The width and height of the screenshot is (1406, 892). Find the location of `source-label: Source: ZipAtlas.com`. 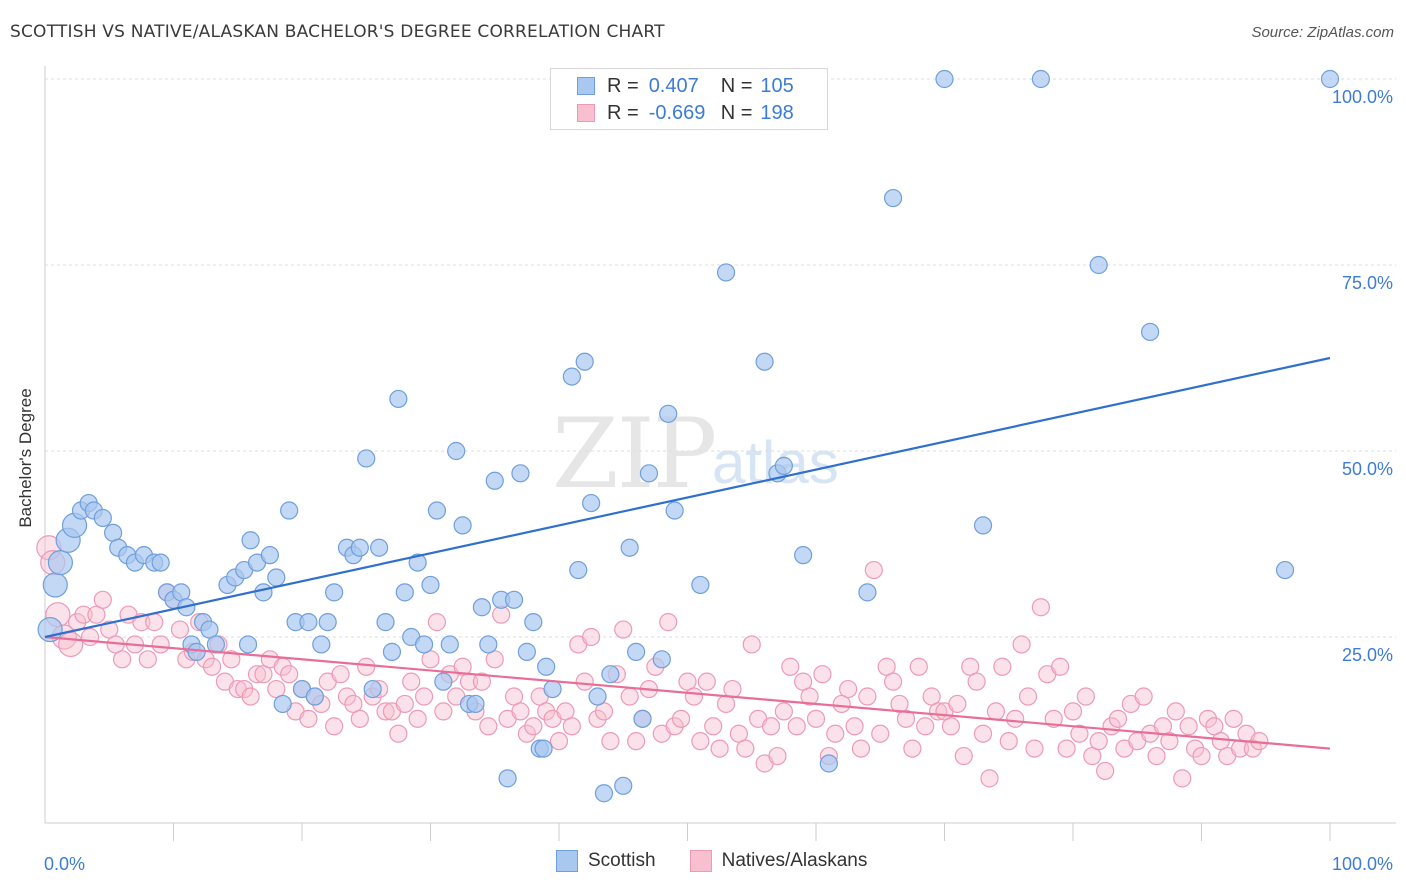

source-label: Source: ZipAtlas.com is located at coordinates (1322, 32).